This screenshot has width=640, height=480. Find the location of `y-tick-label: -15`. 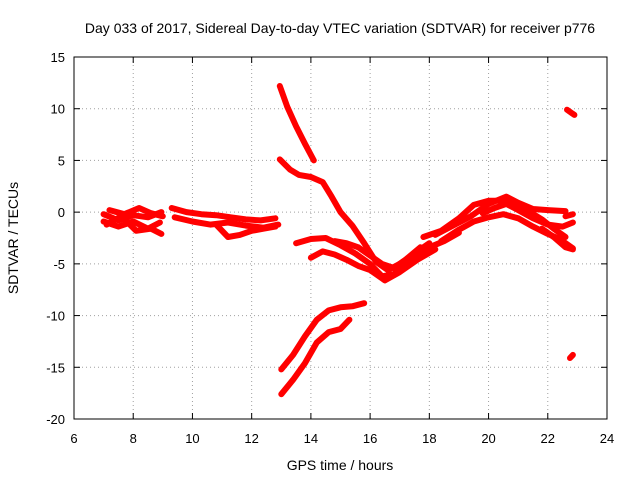

y-tick-label: -15 is located at coordinates (55, 367).